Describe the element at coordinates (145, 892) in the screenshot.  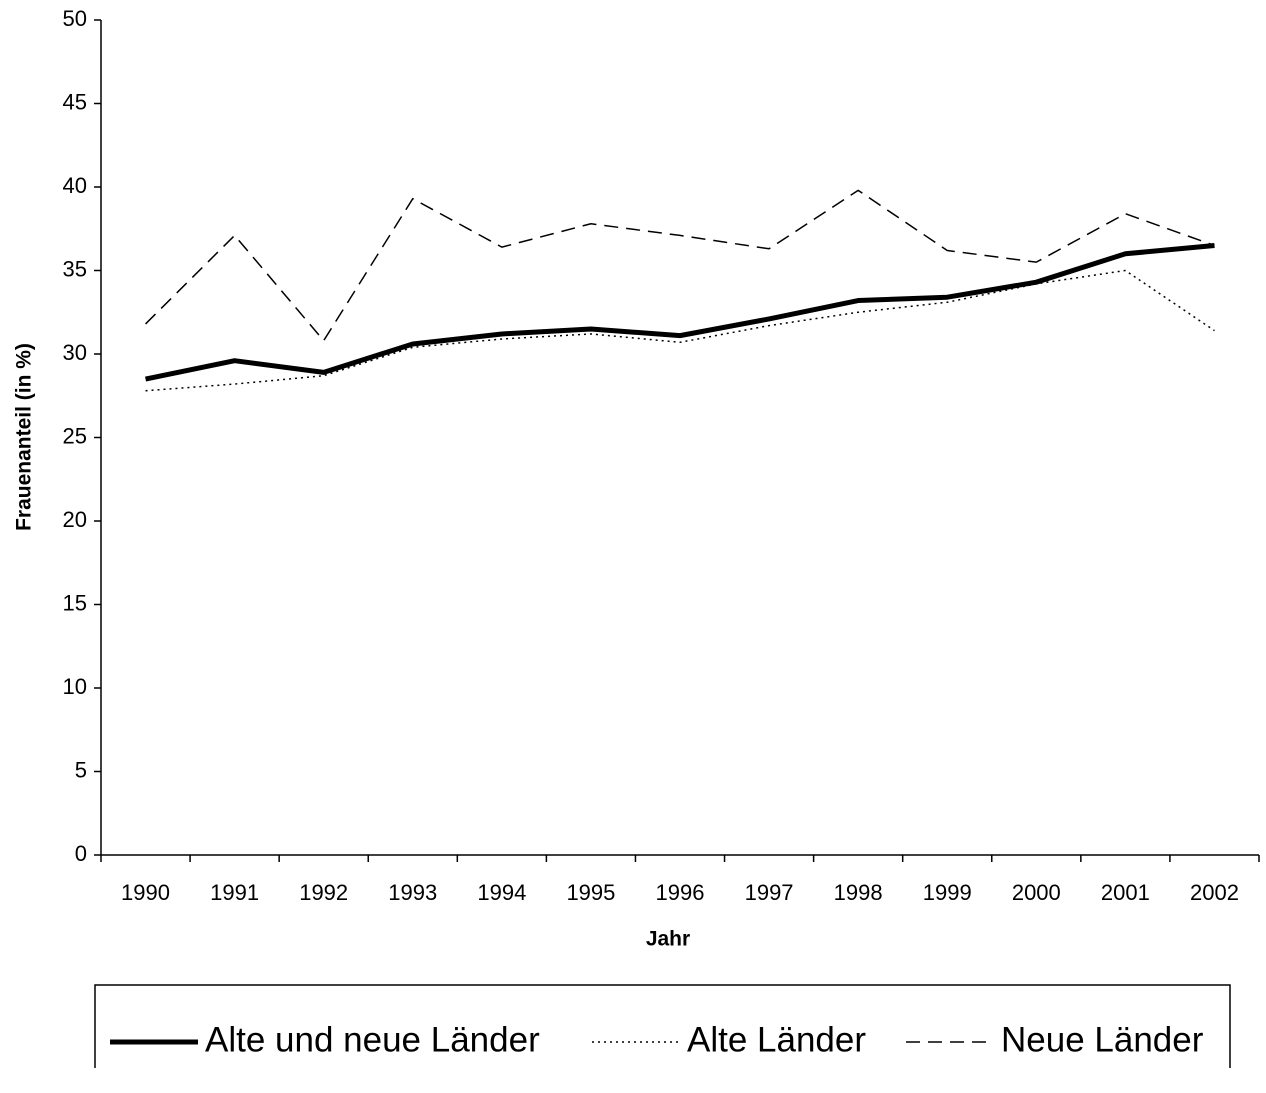
I see `x-tick-label: 1990` at that location.